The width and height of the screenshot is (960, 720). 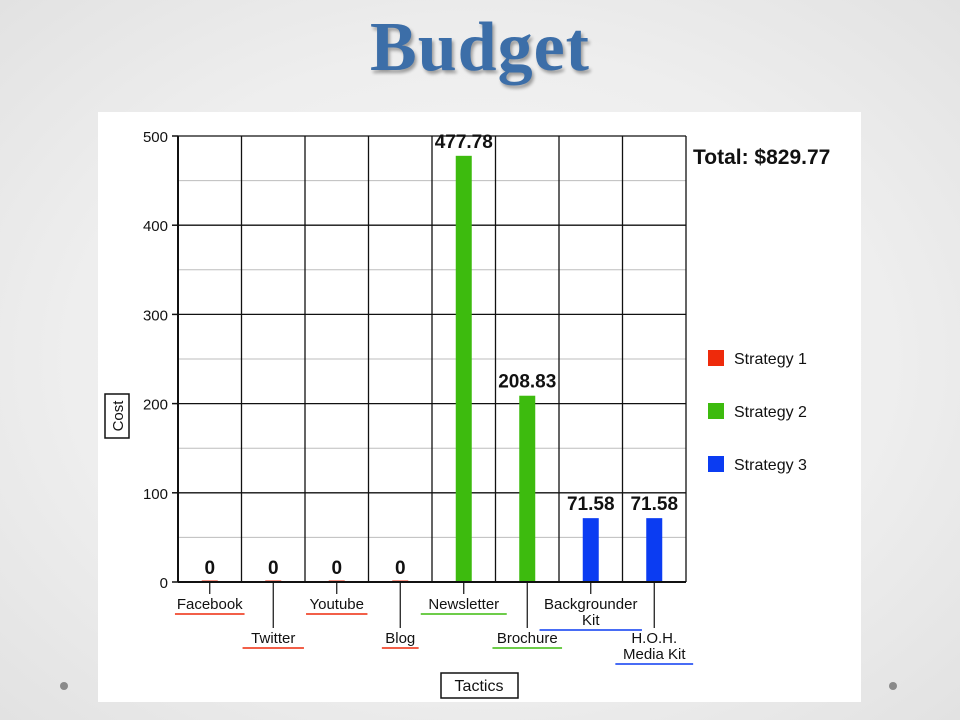 I want to click on nav-dot-left, so click(x=64, y=686).